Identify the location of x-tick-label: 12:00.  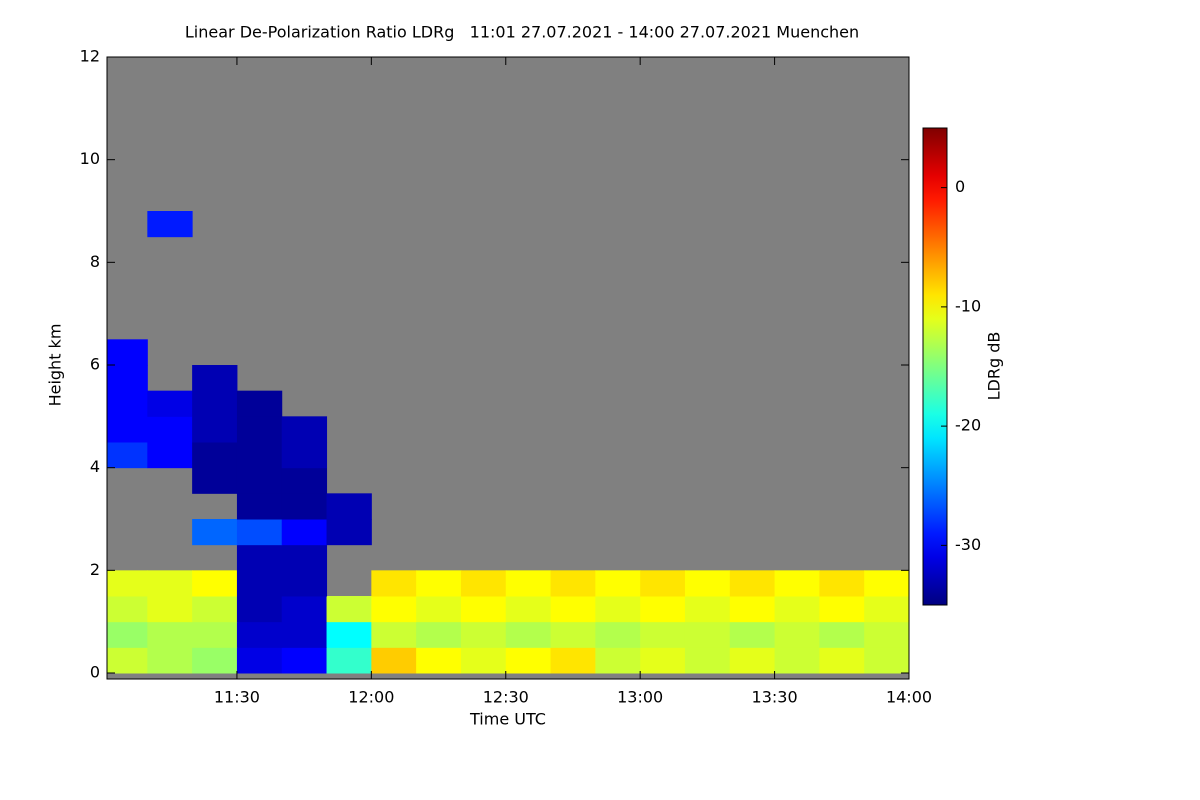
(371, 697).